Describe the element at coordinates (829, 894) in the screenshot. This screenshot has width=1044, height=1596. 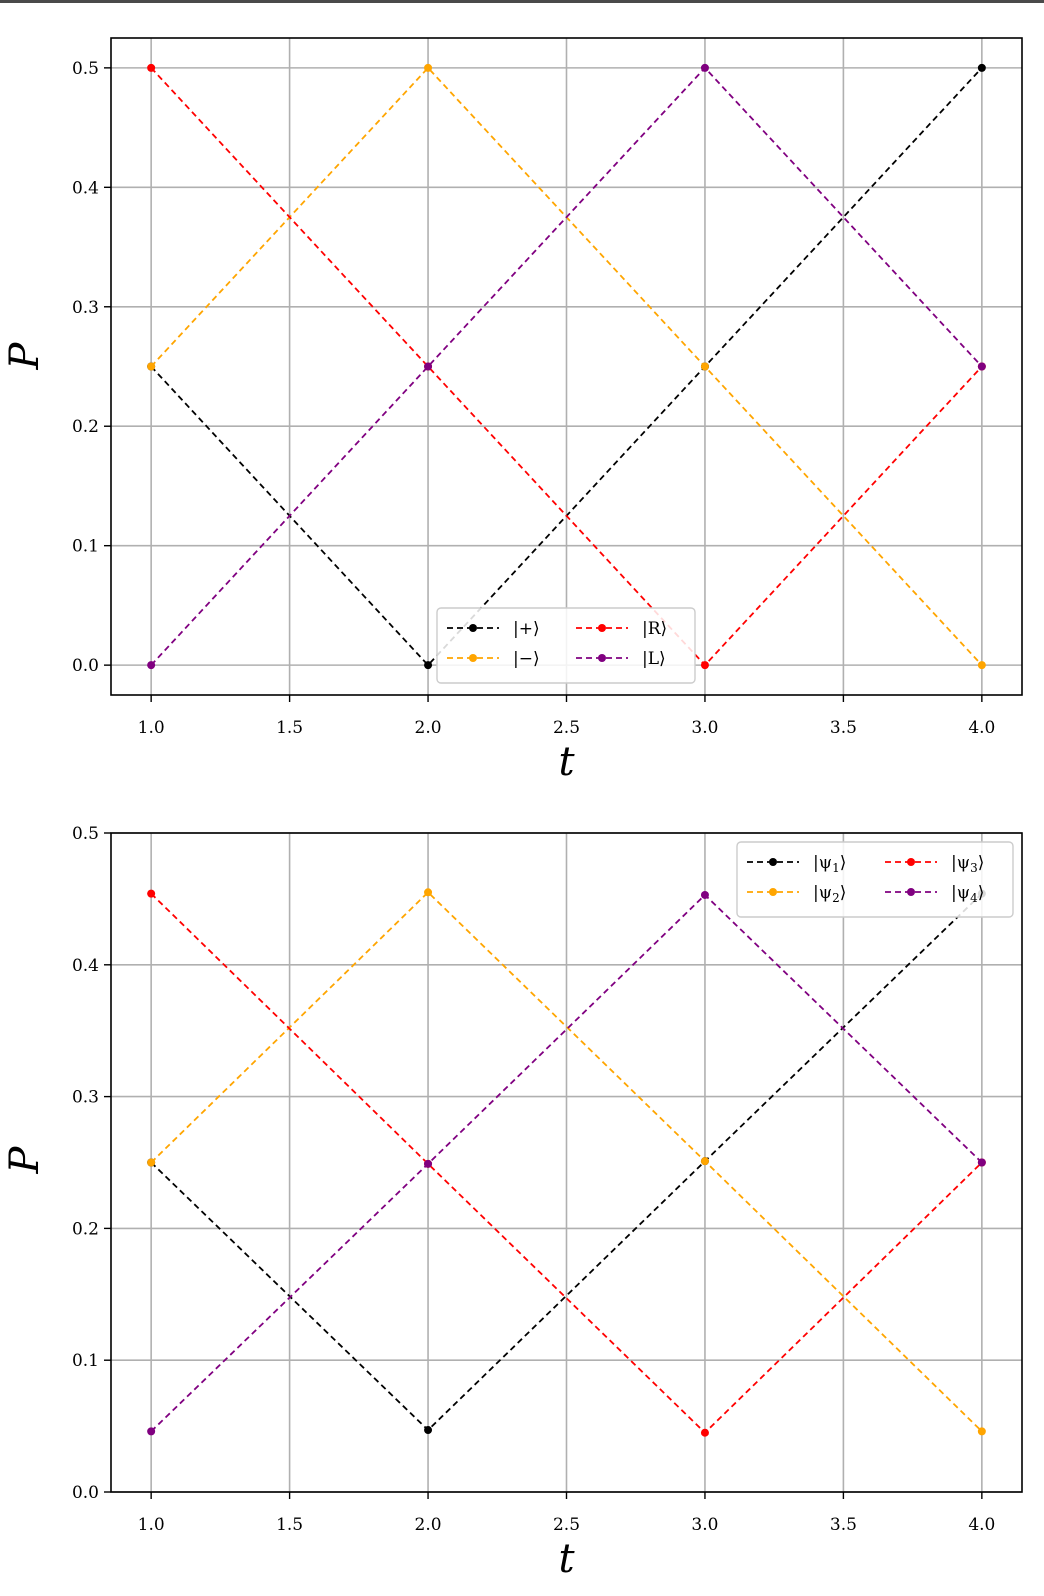
I see `legend-label: |ψ2⟩` at that location.